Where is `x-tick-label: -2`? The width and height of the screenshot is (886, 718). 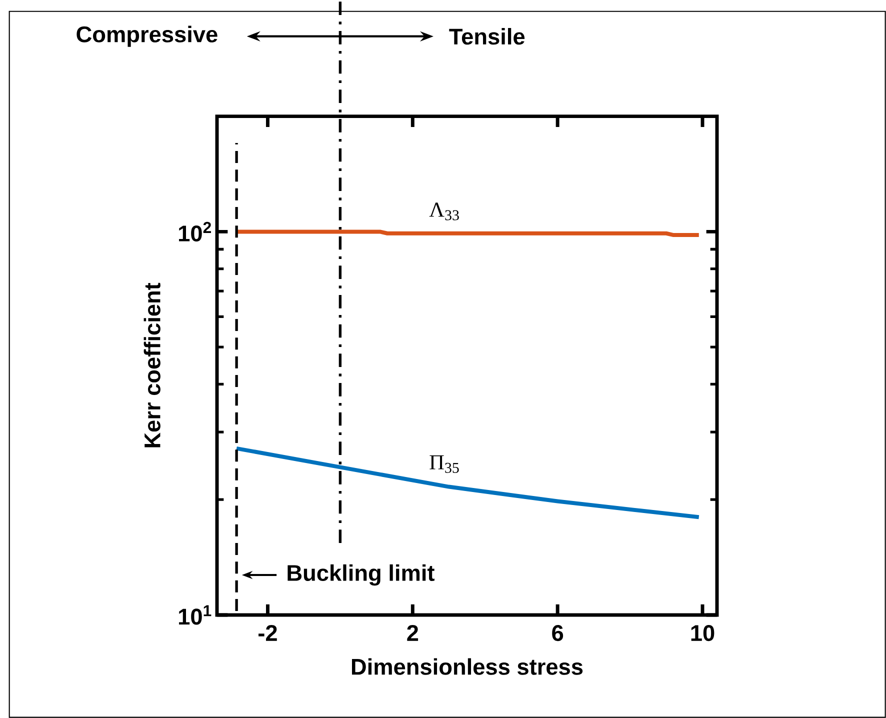
x-tick-label: -2 is located at coordinates (267, 633).